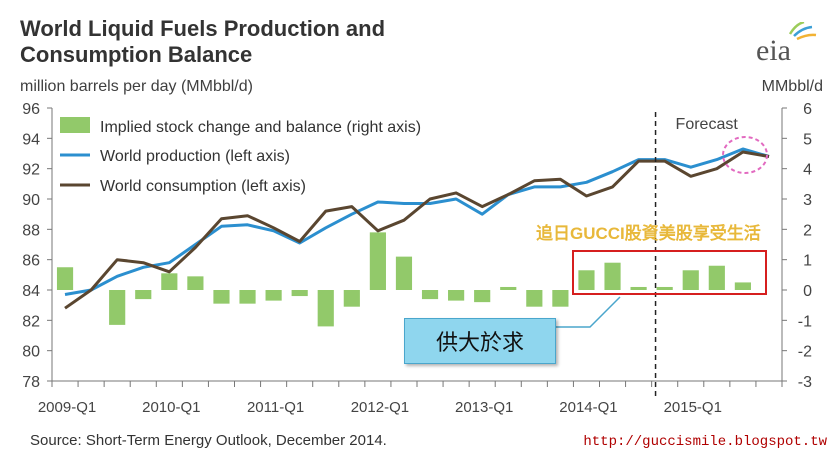  I want to click on right-tick-label: -2, so click(805, 352).